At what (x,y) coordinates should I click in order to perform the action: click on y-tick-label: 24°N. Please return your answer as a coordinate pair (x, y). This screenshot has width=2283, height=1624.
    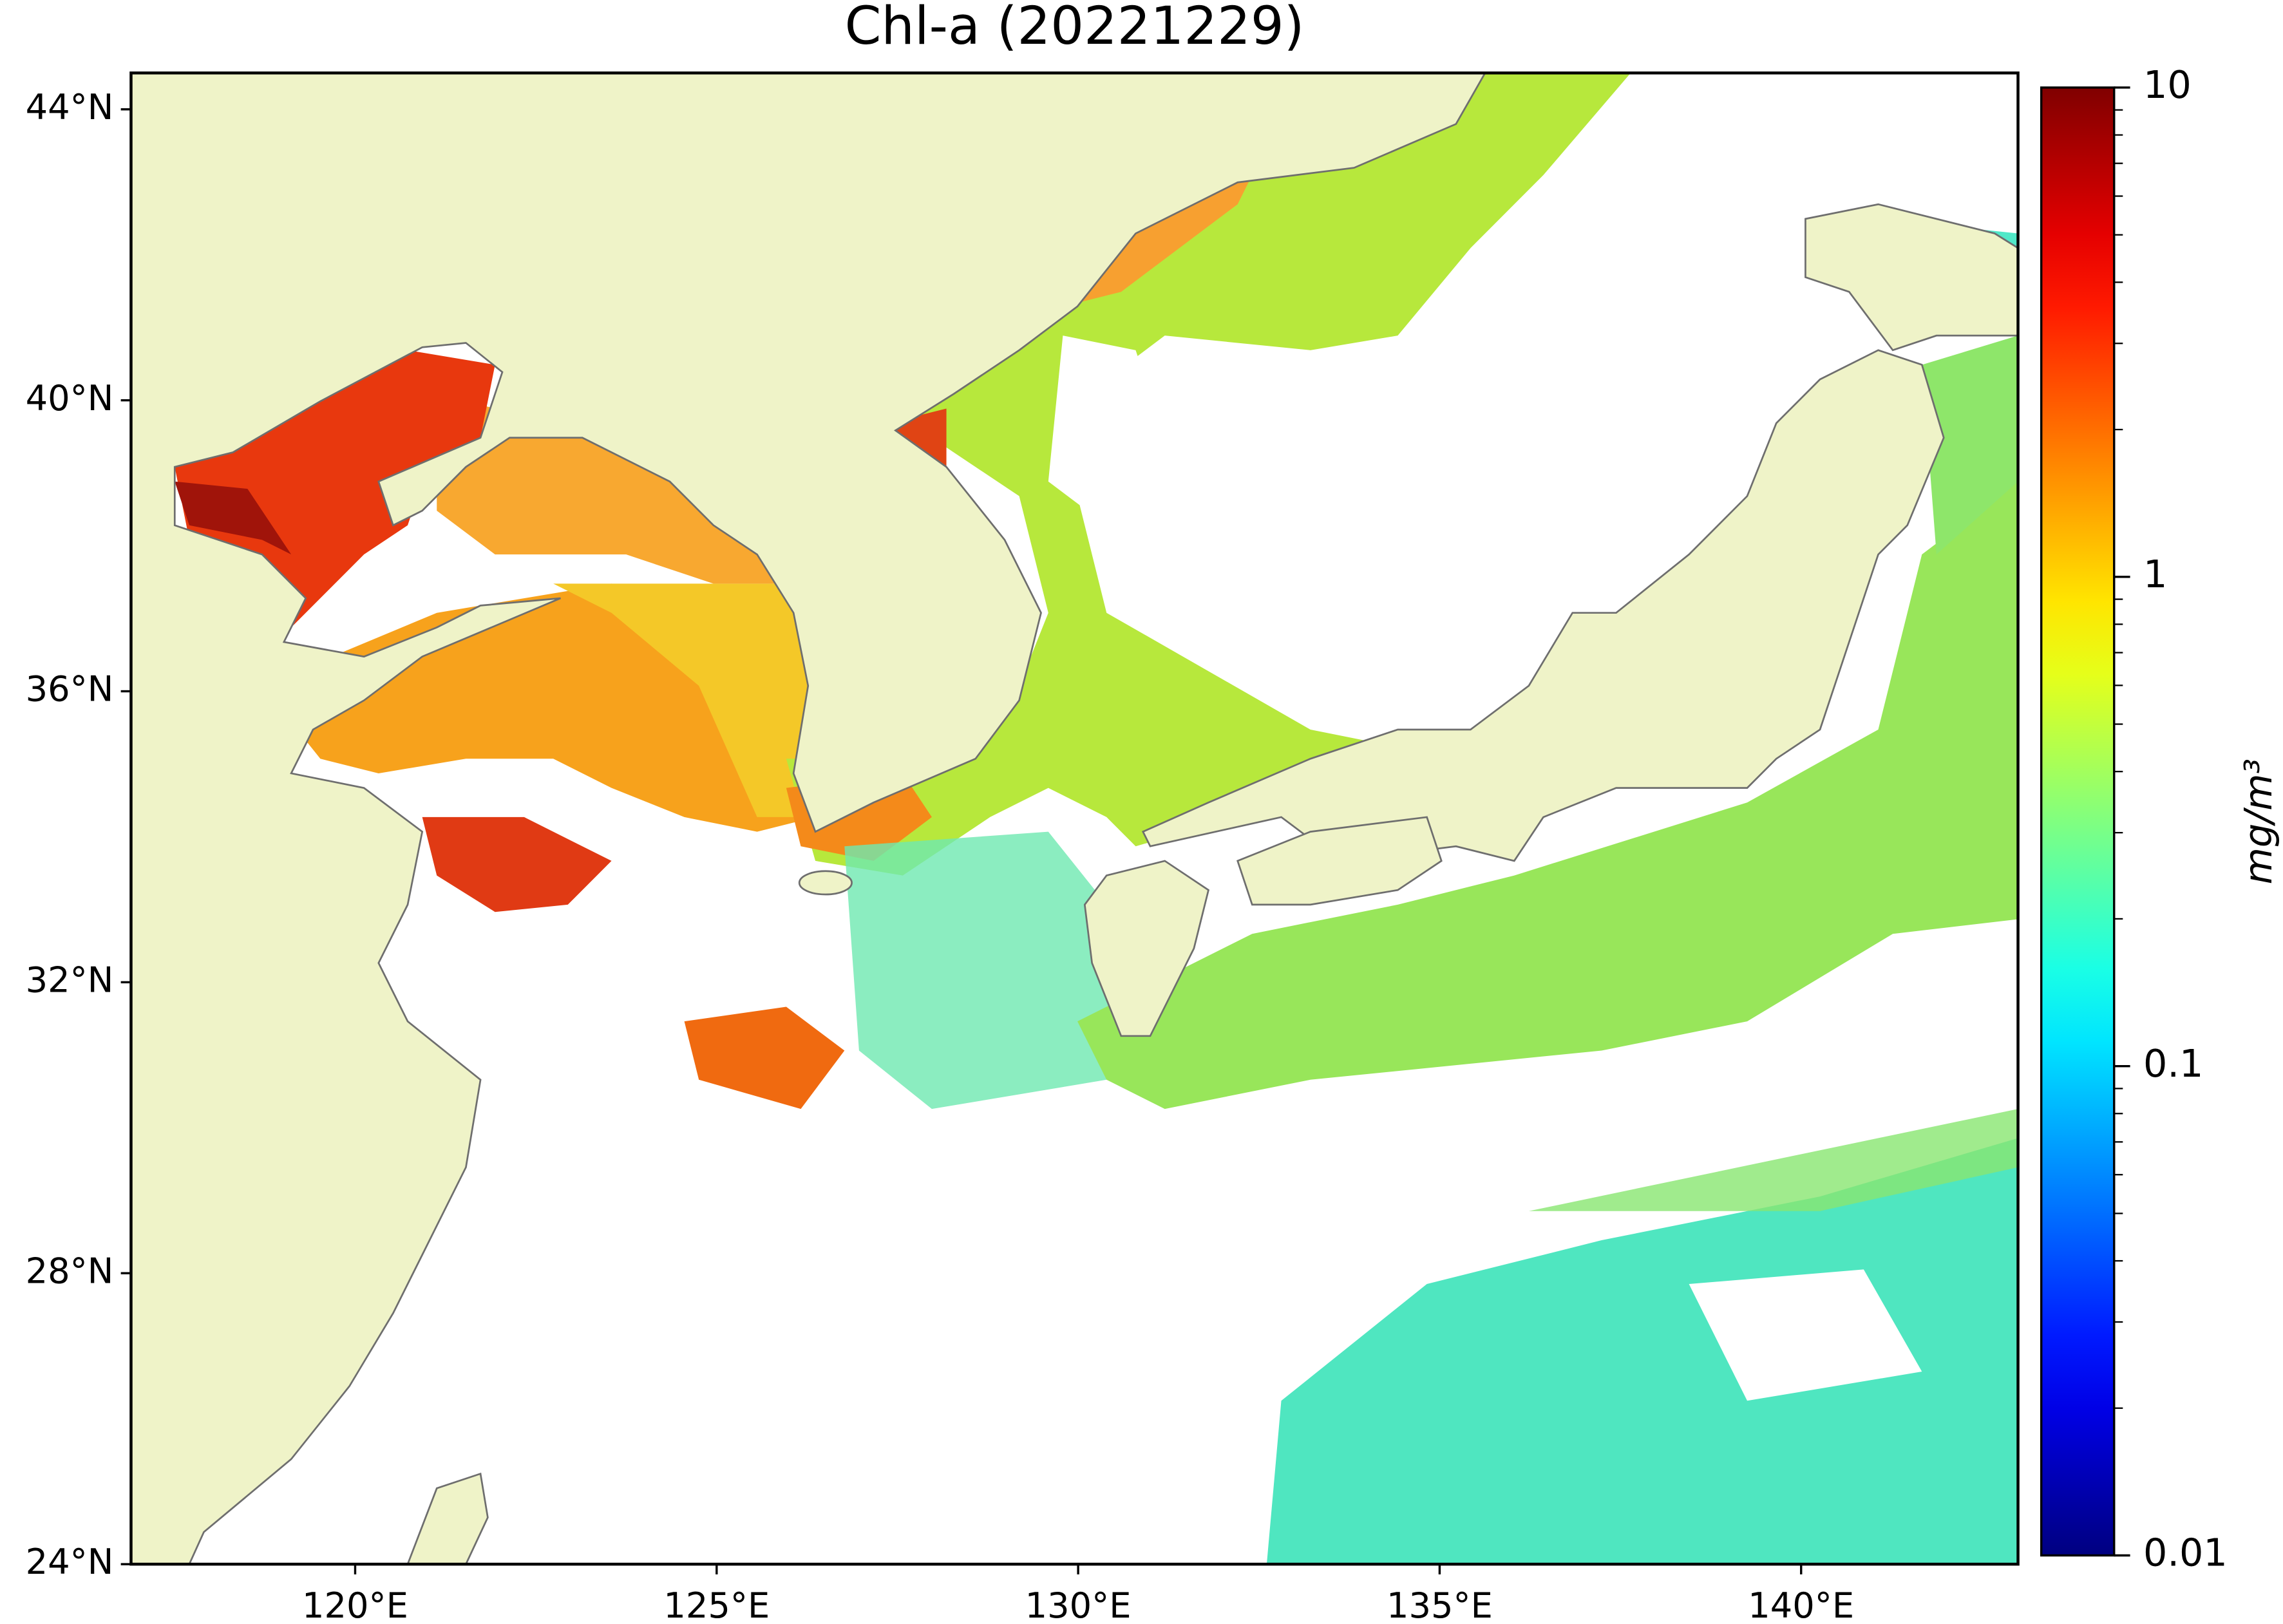
    Looking at the image, I should click on (70, 1562).